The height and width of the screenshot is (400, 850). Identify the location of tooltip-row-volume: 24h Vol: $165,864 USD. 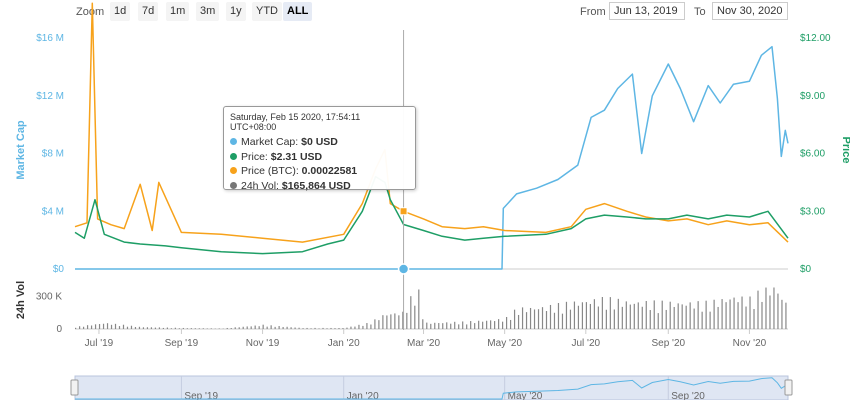
(319, 186).